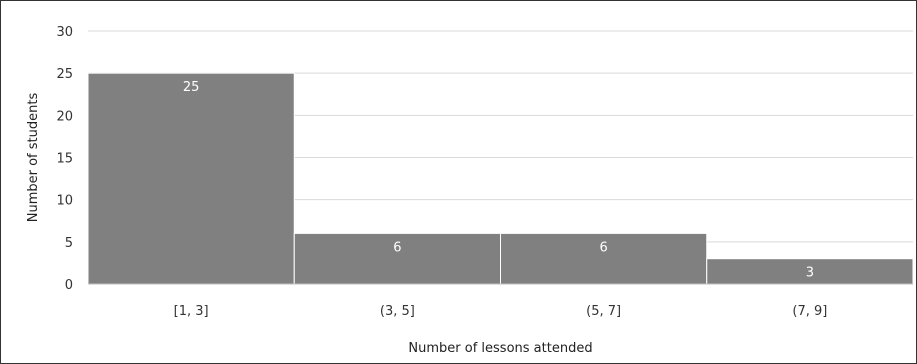 The image size is (917, 364). I want to click on y-tick-label: 20, so click(64, 116).